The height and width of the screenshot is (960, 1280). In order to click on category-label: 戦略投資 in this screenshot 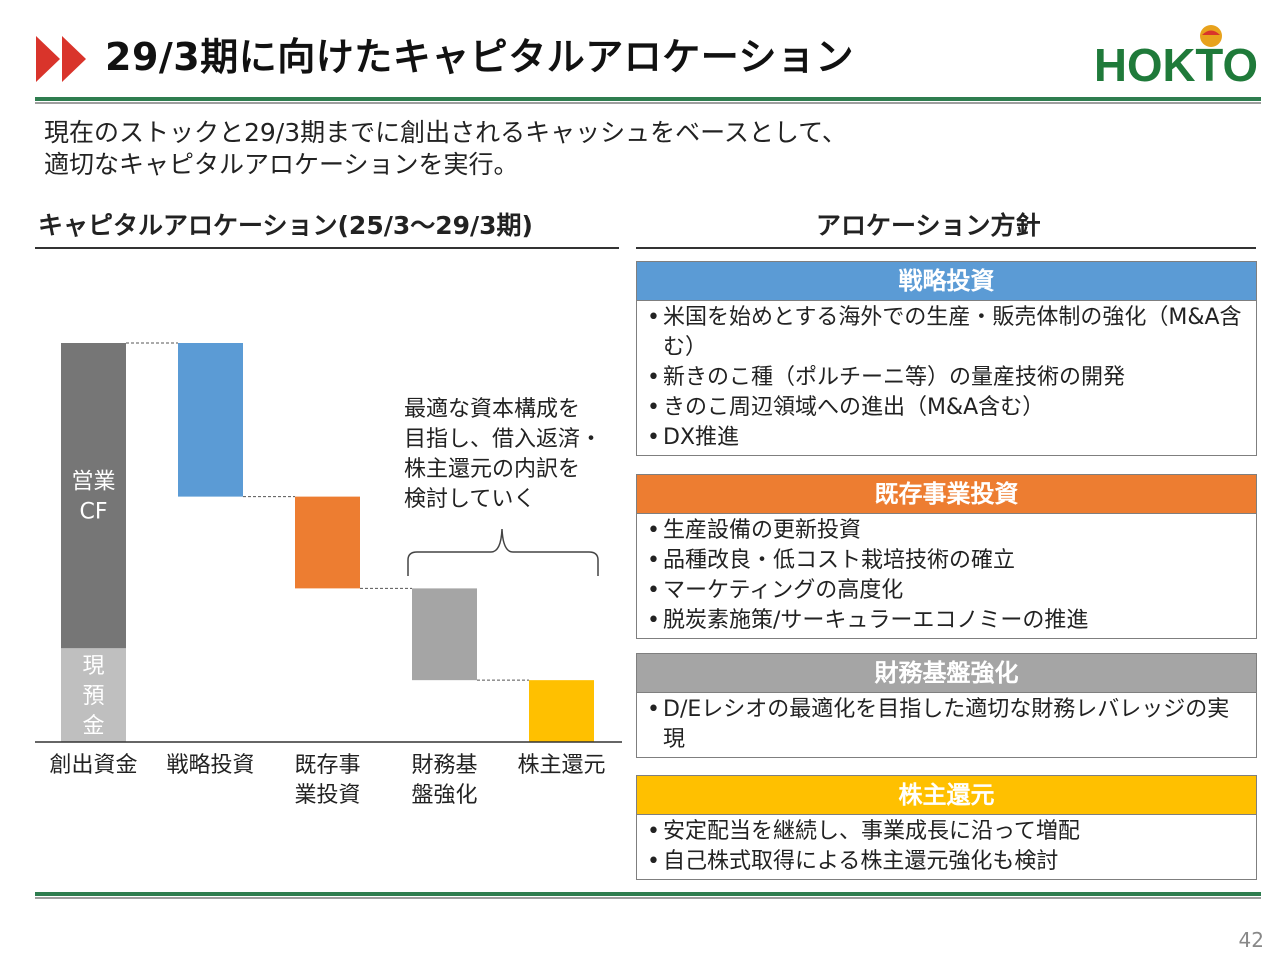, I will do `click(210, 765)`.